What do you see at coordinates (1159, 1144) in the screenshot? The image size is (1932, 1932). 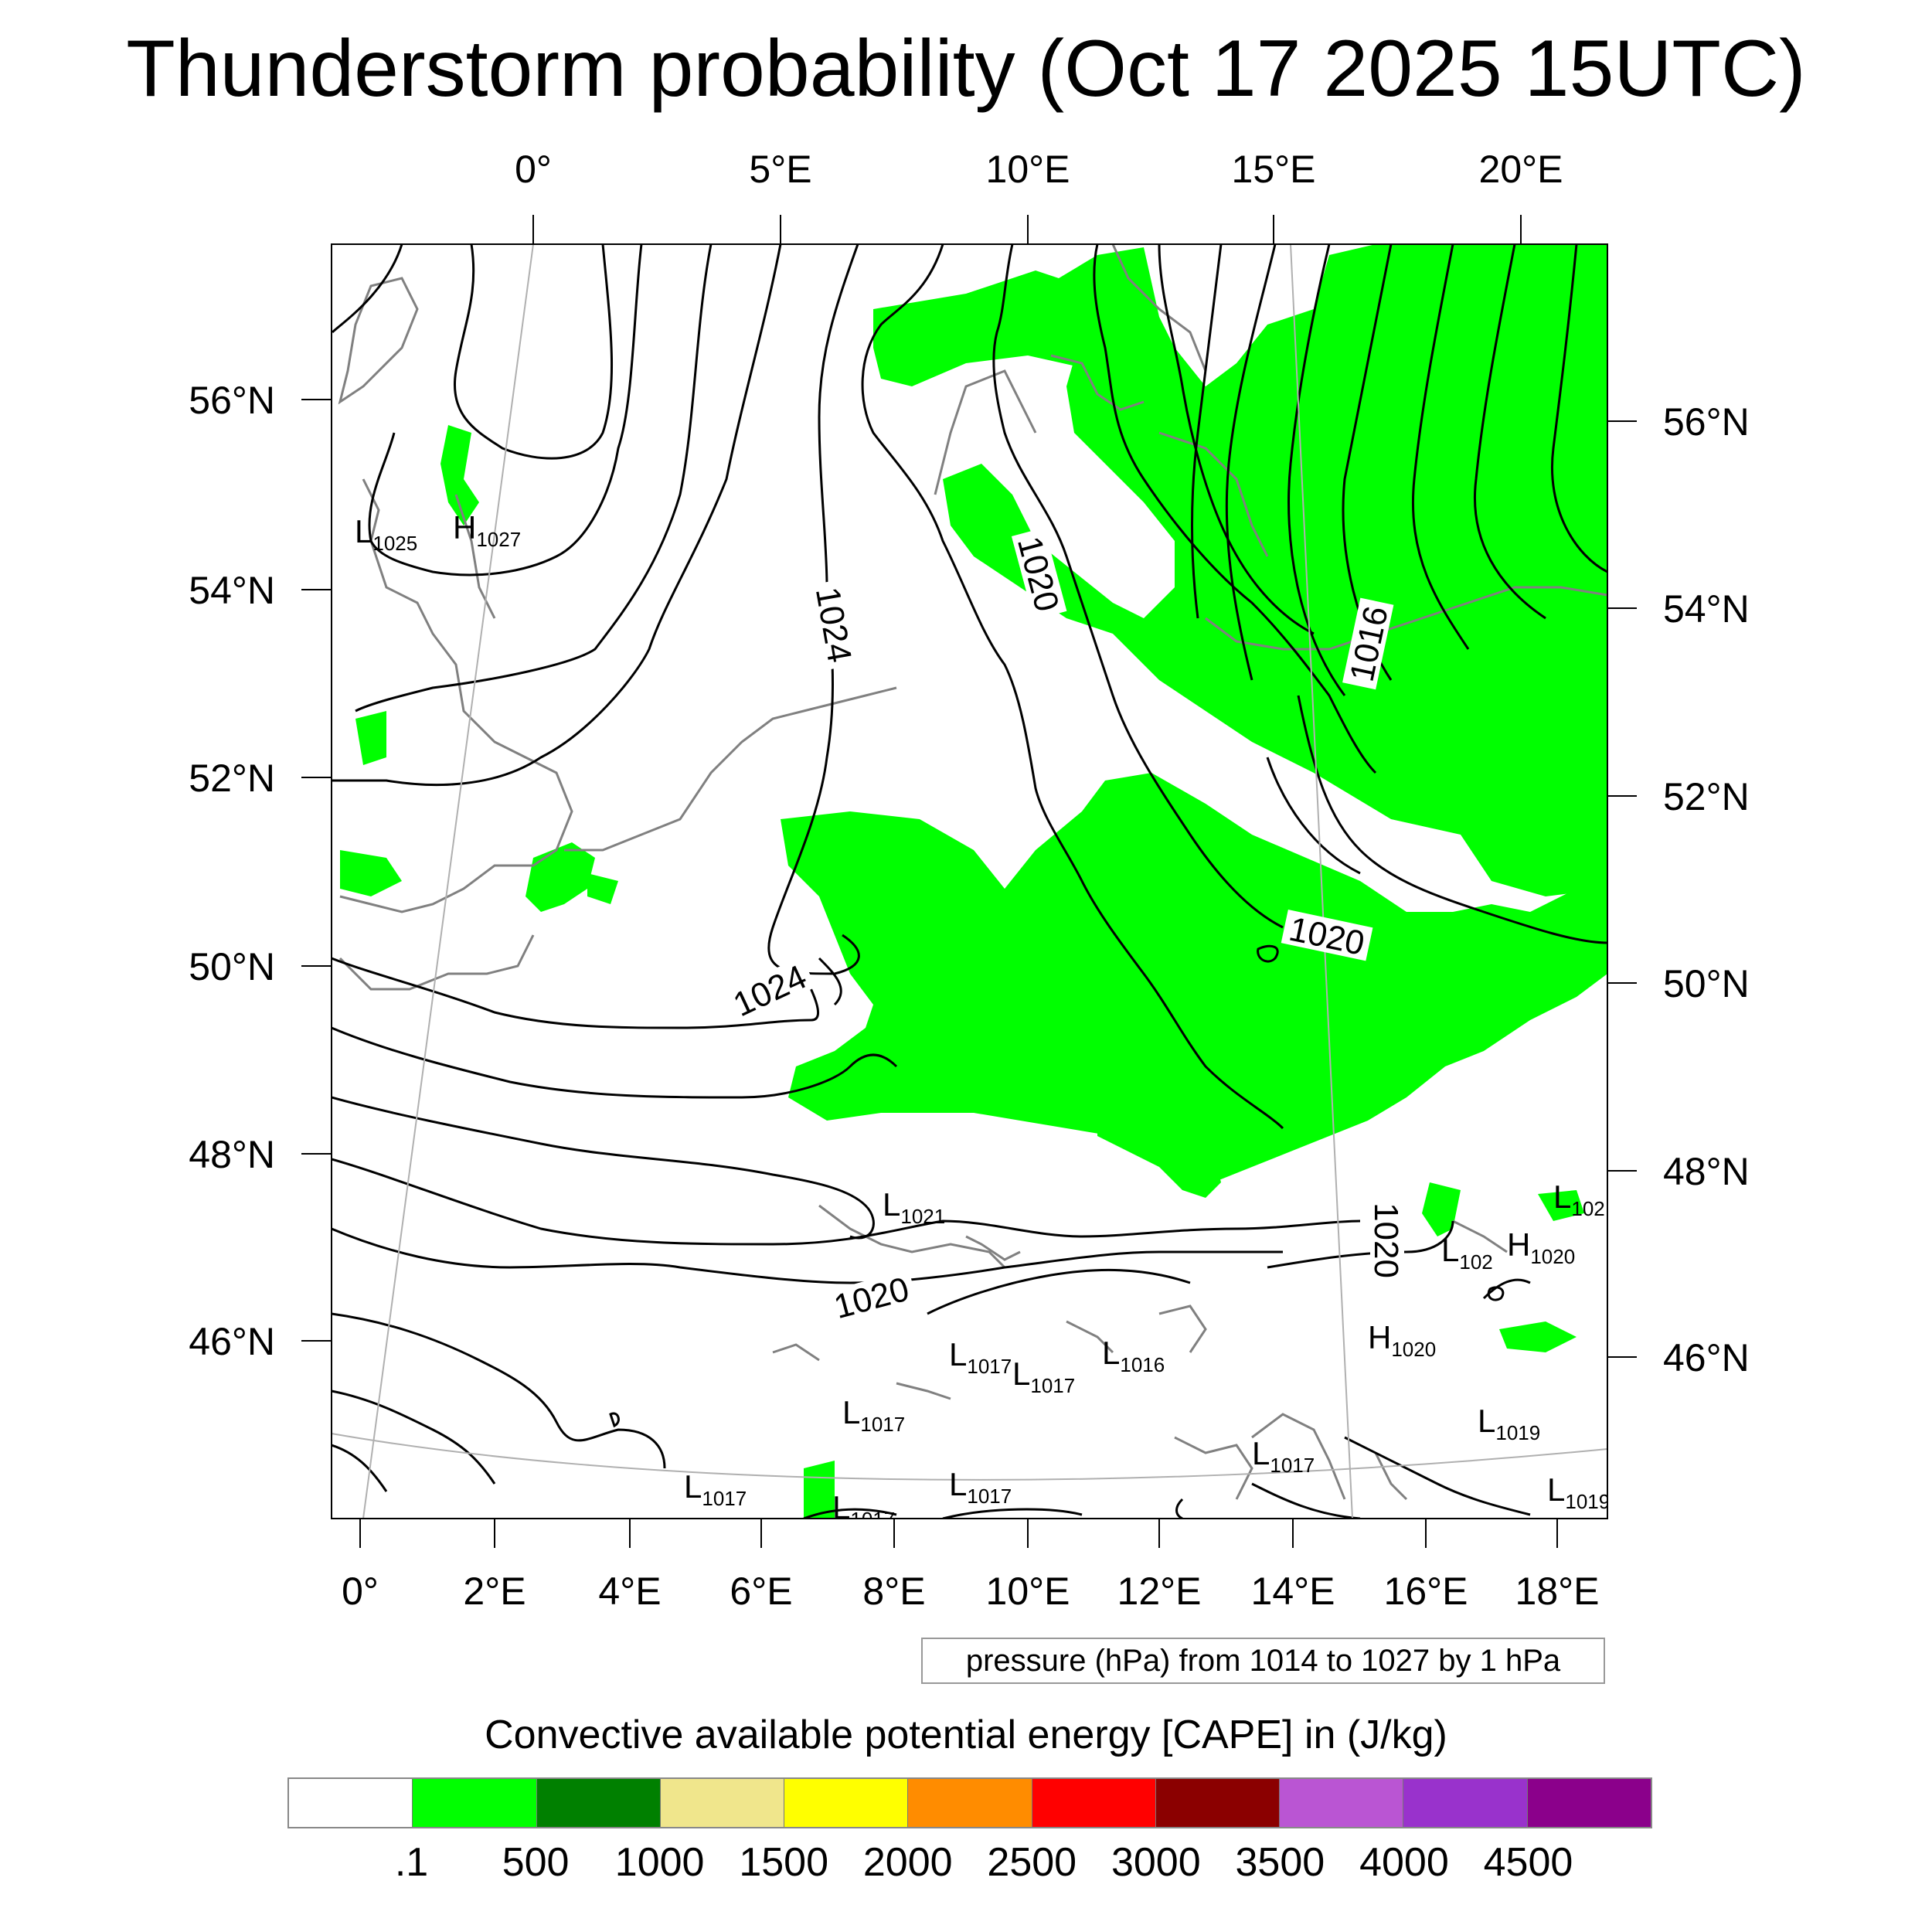 I see `cape-area-southwest` at bounding box center [1159, 1144].